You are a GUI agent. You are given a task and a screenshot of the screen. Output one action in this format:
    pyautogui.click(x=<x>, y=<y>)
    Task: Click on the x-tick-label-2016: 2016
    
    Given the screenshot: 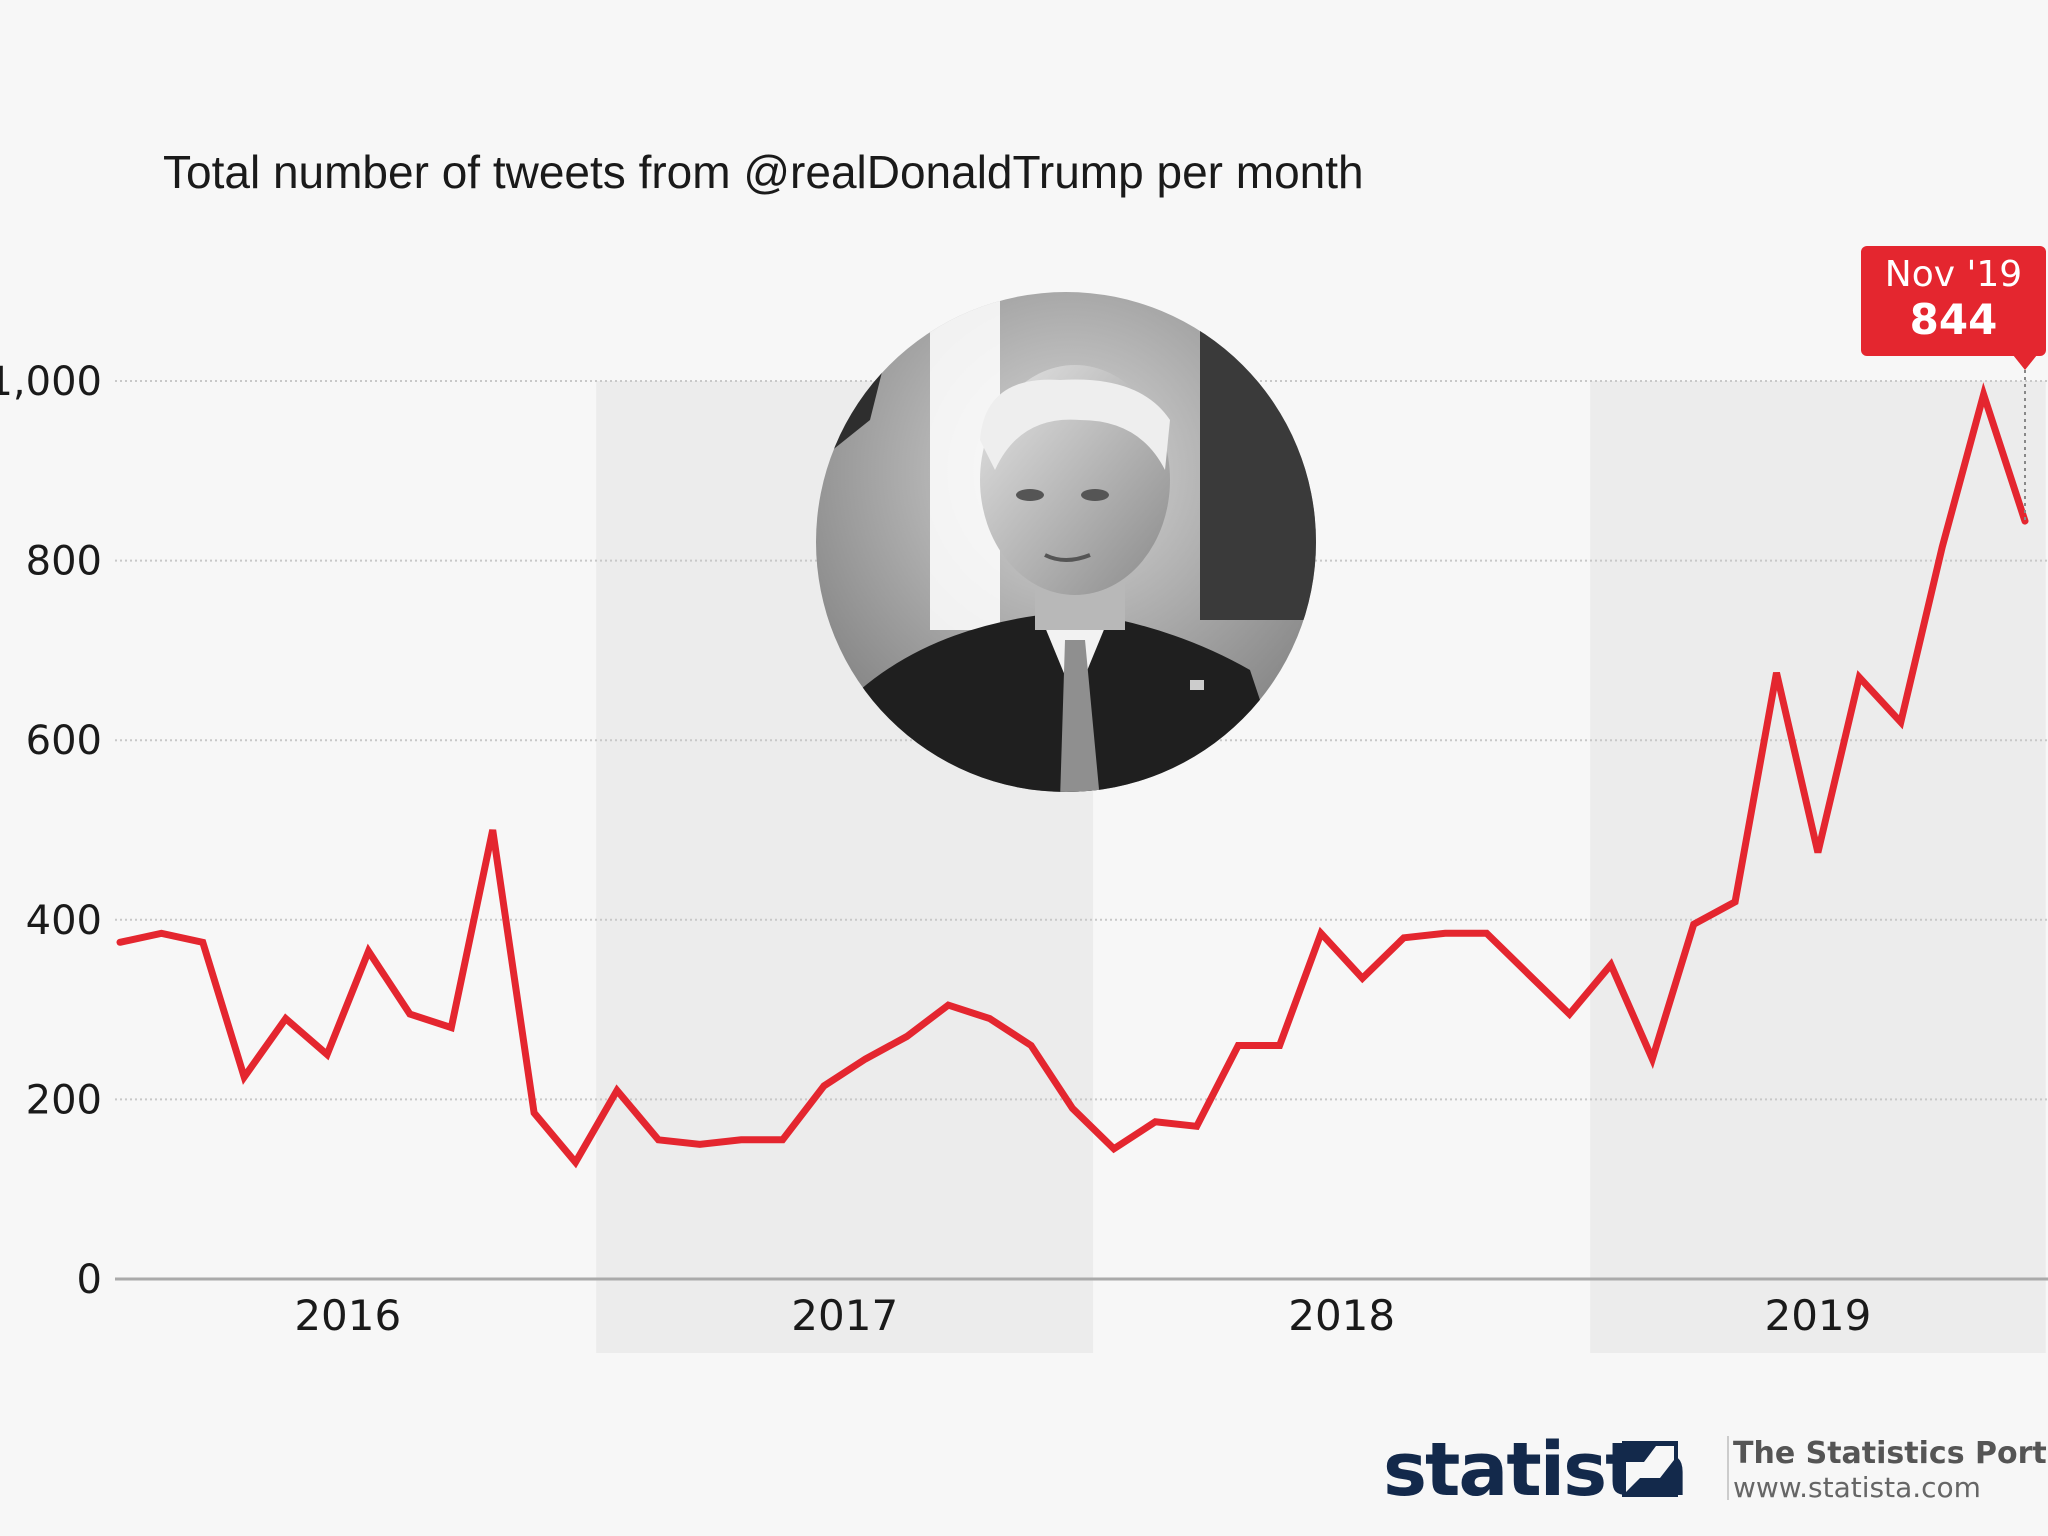 What is the action you would take?
    pyautogui.click(x=347, y=1315)
    